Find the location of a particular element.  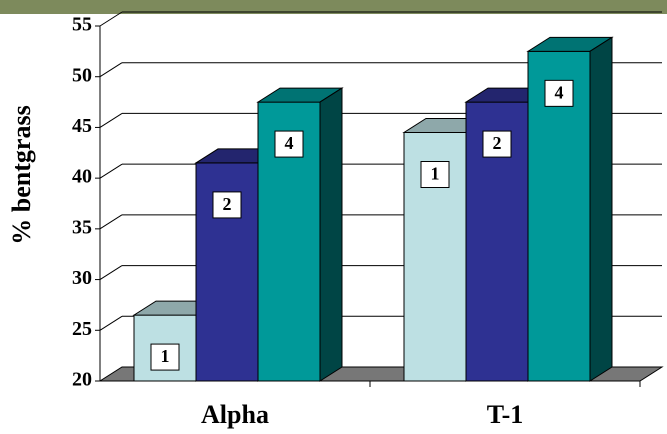

x-tick-label: Alpha is located at coordinates (235, 414).